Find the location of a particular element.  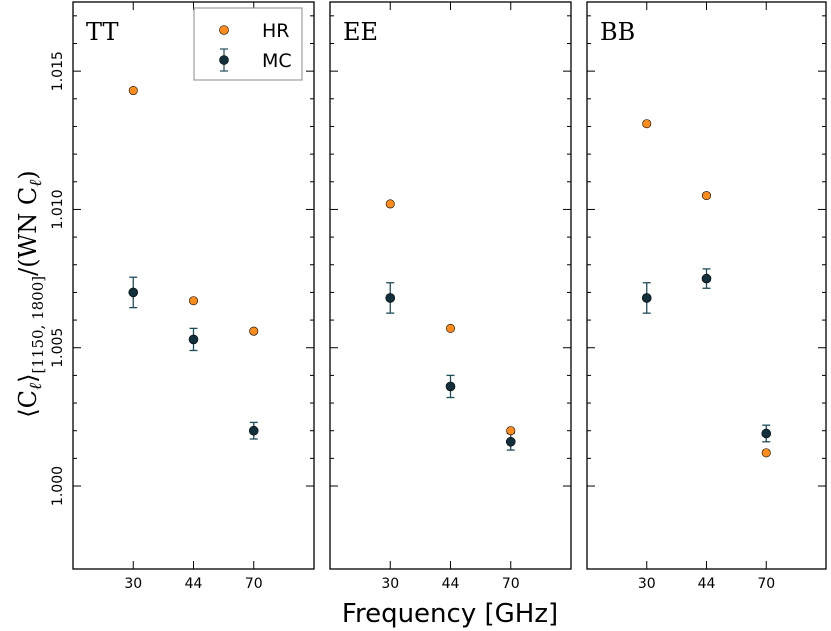

legend: HR MC is located at coordinates (248, 44).